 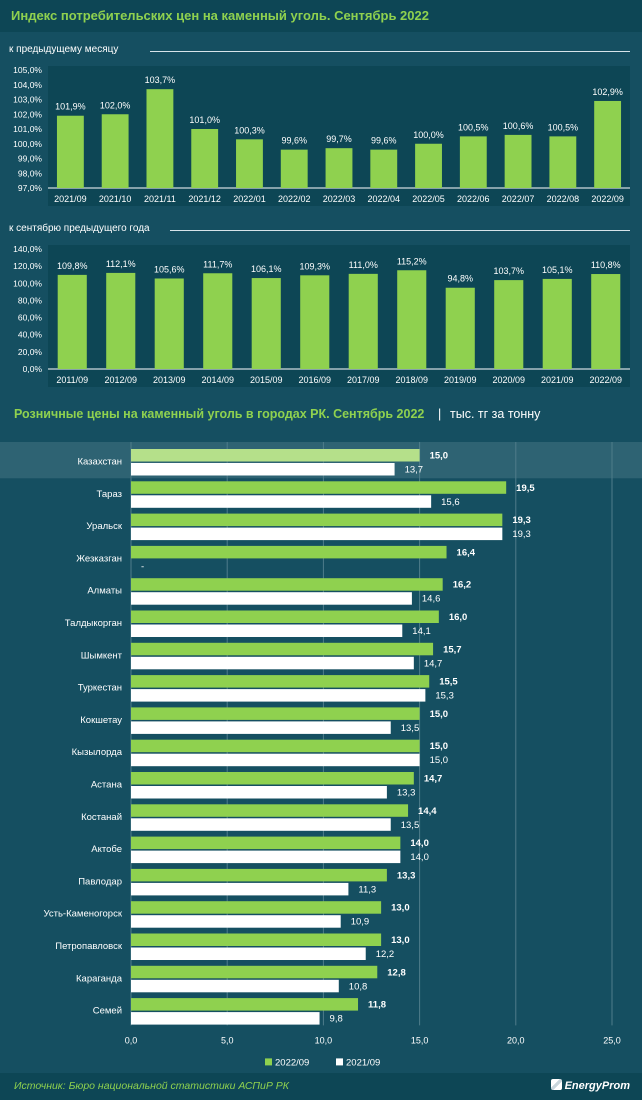 What do you see at coordinates (89, 946) in the screenshot?
I see `city-label: Петропавловск` at bounding box center [89, 946].